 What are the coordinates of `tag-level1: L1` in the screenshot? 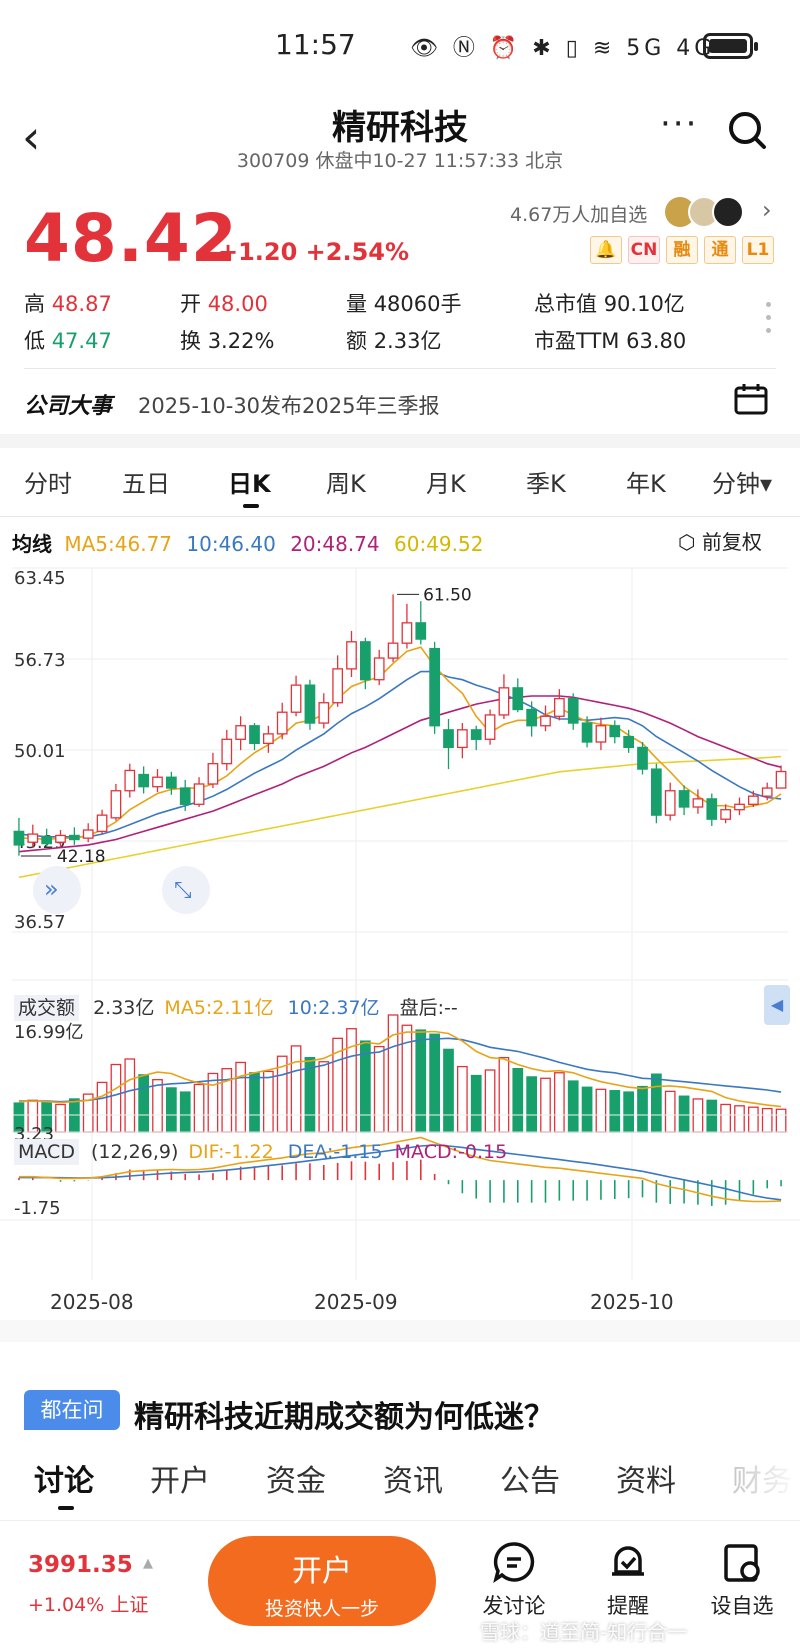 It's located at (758, 250).